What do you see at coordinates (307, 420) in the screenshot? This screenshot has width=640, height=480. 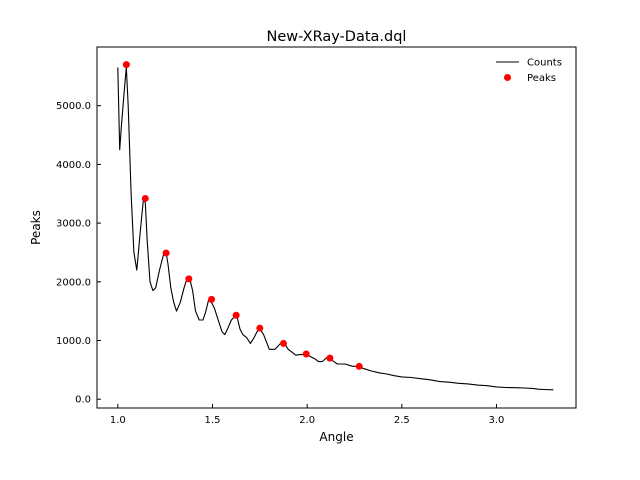 I see `x-tick-label: 2.0` at bounding box center [307, 420].